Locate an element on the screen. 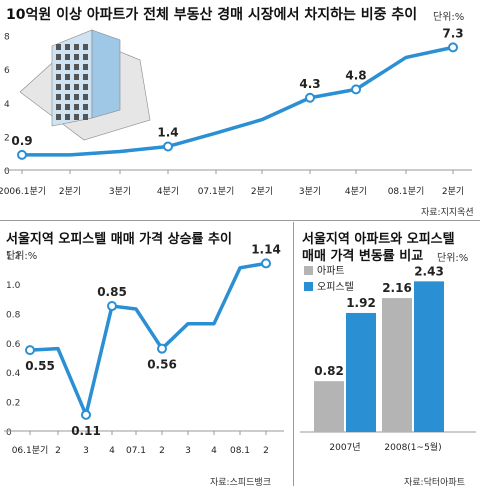  chart2-source: 자료:스피드뱅크 is located at coordinates (240, 483).